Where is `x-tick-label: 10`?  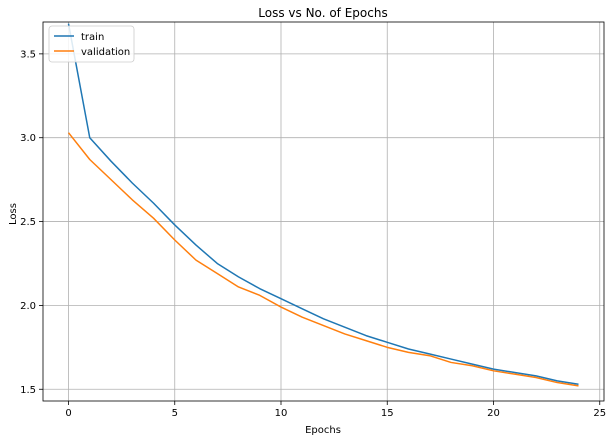
x-tick-label: 10 is located at coordinates (281, 413).